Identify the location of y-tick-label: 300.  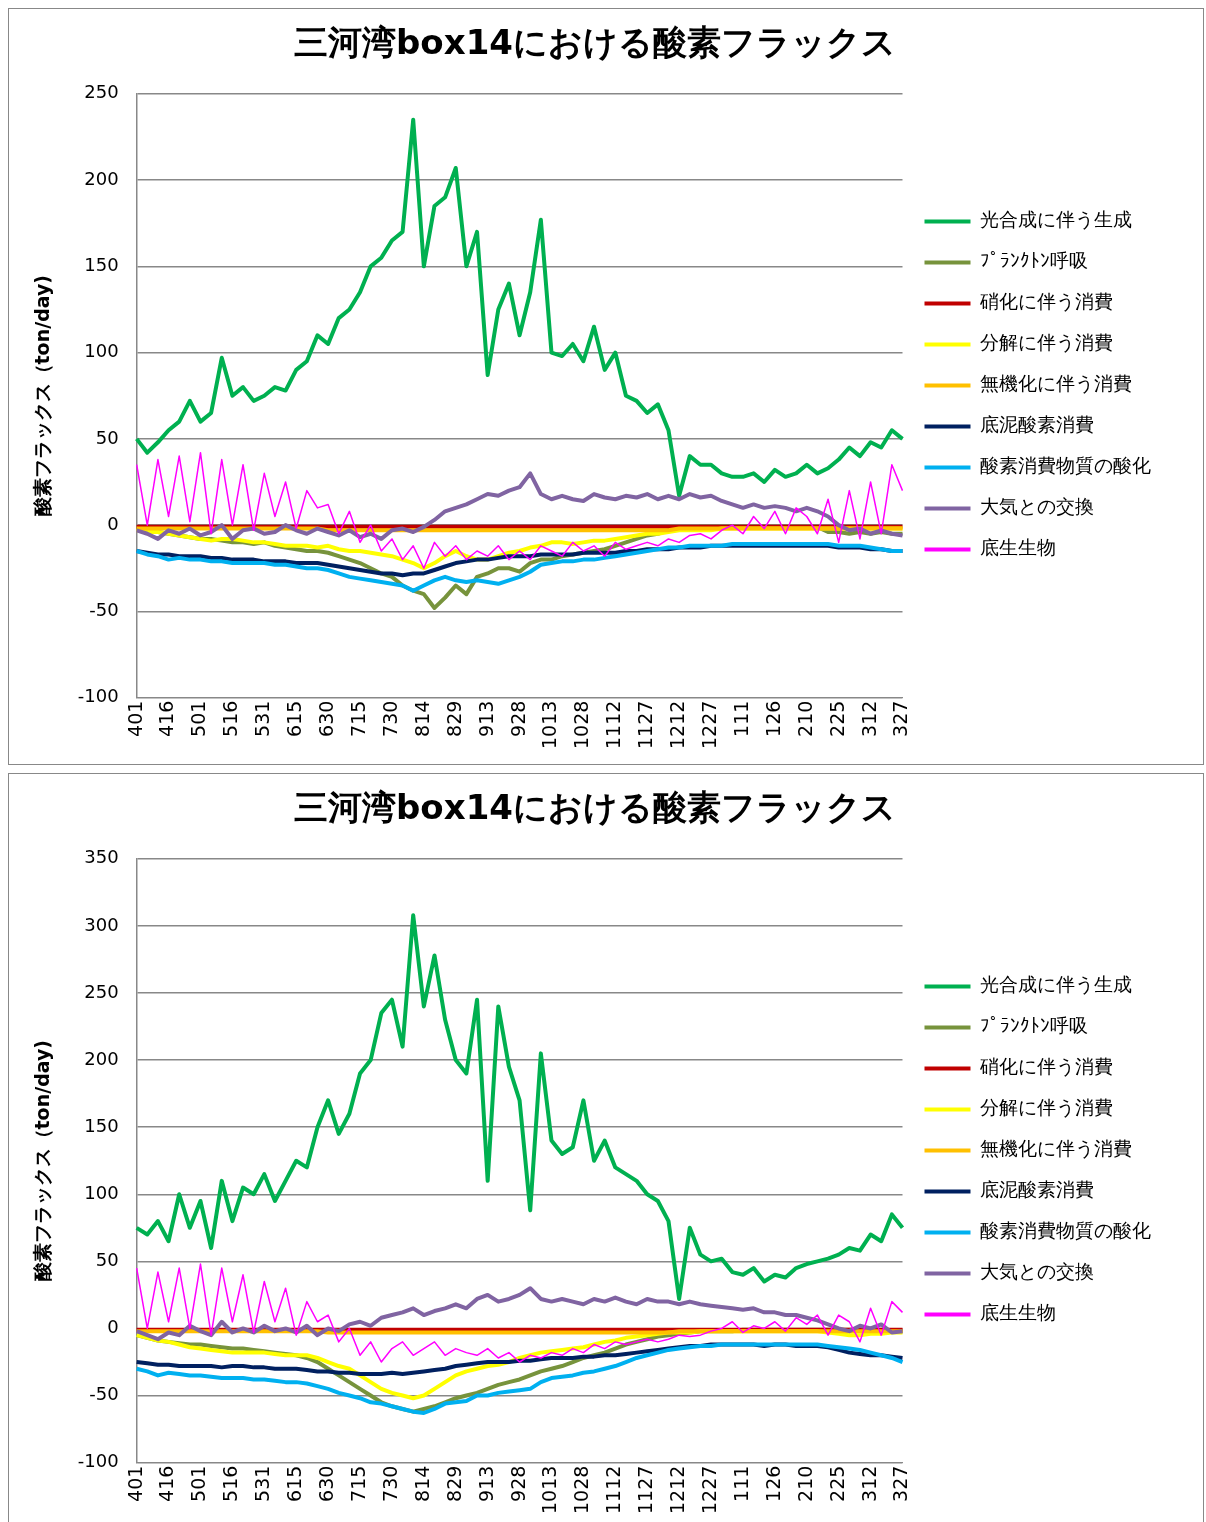
(101, 924).